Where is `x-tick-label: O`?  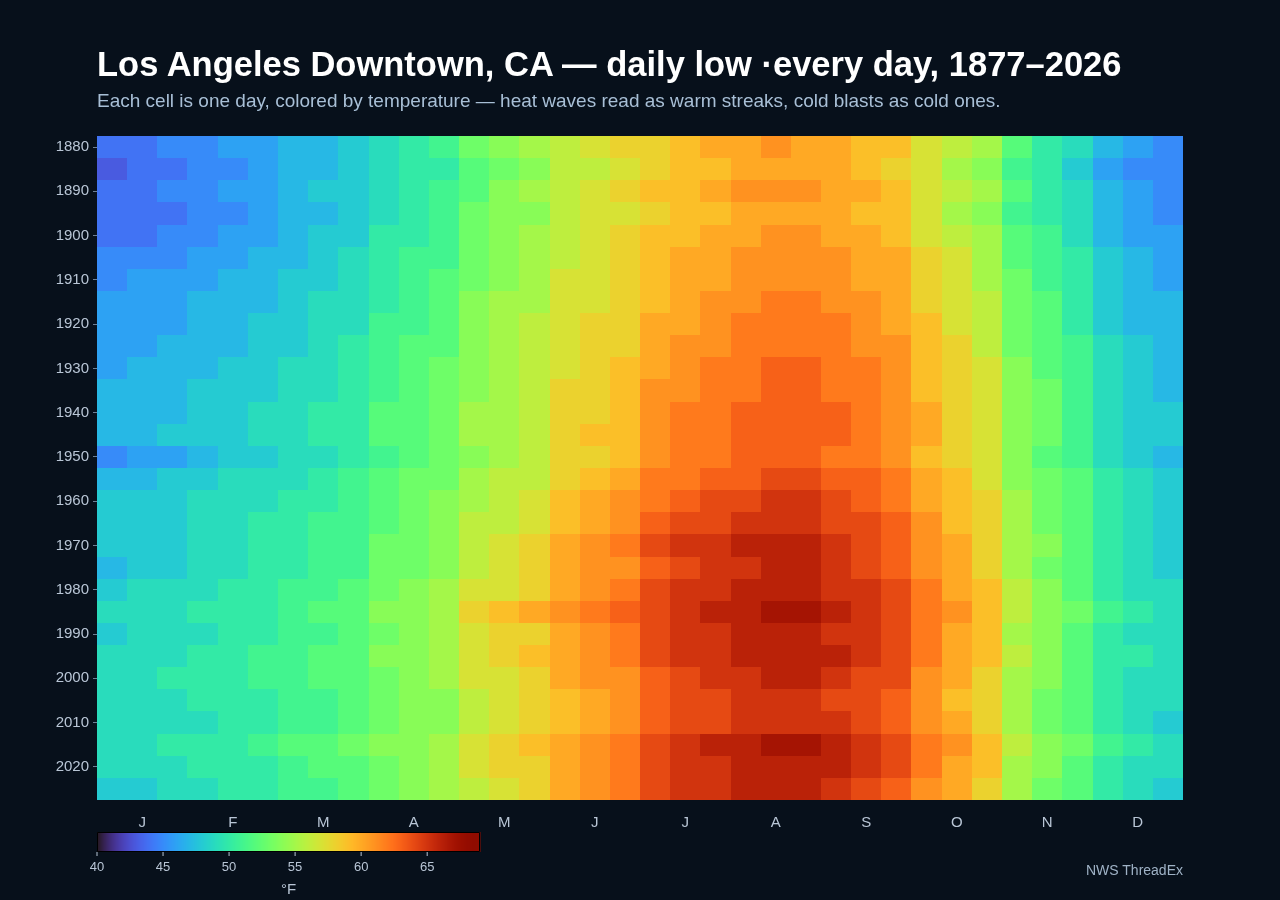 x-tick-label: O is located at coordinates (956, 822).